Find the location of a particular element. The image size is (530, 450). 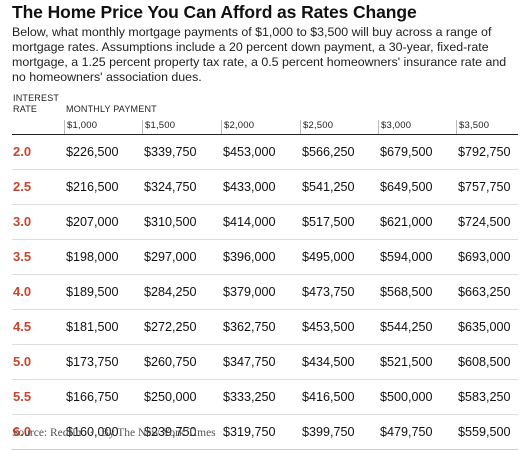

rate-header-line2: RATE is located at coordinates (25, 109).